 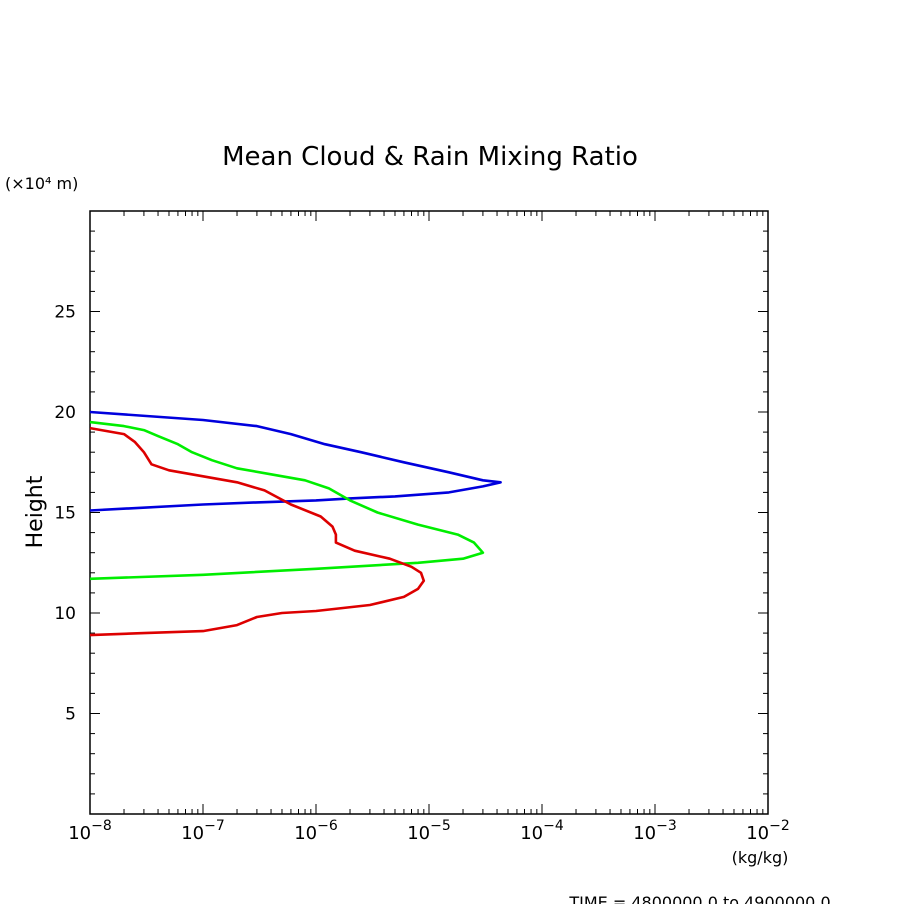 I want to click on x-tick-label: 10⁻², so click(x=768, y=831).